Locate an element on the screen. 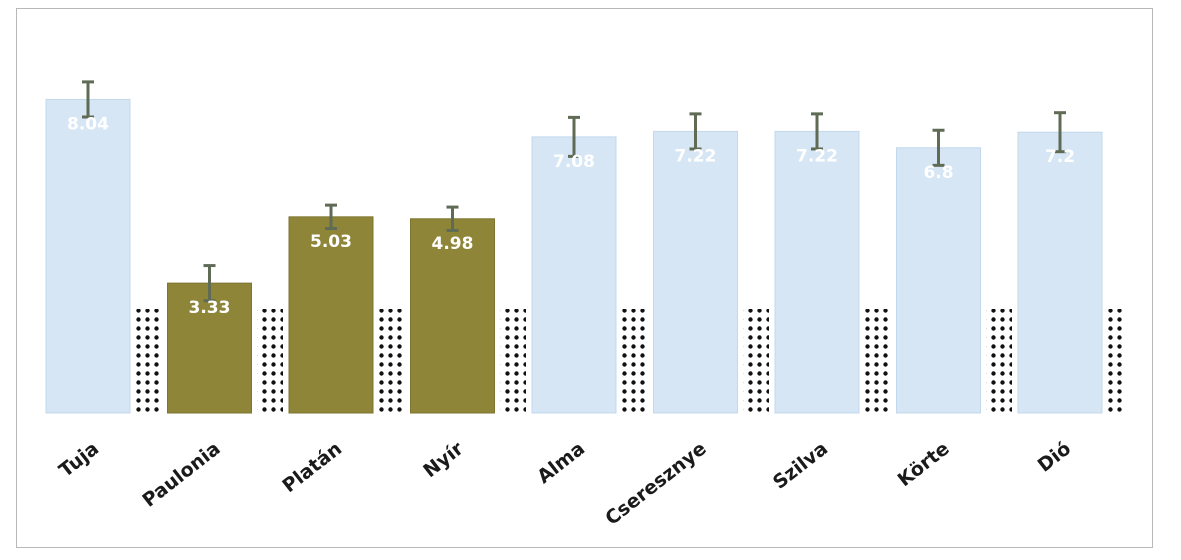 This screenshot has width=1181, height=560. category-label-cseresznye: Cseresznye is located at coordinates (655, 484).